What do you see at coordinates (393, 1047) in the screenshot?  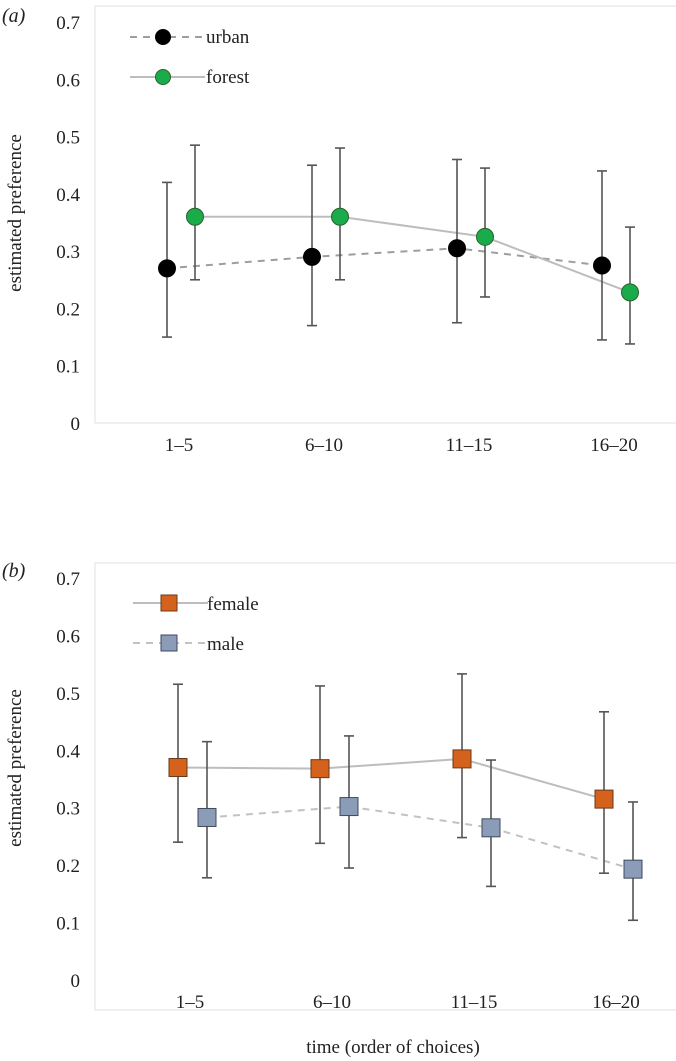 I see `x-axis-label: time (order of choices)` at bounding box center [393, 1047].